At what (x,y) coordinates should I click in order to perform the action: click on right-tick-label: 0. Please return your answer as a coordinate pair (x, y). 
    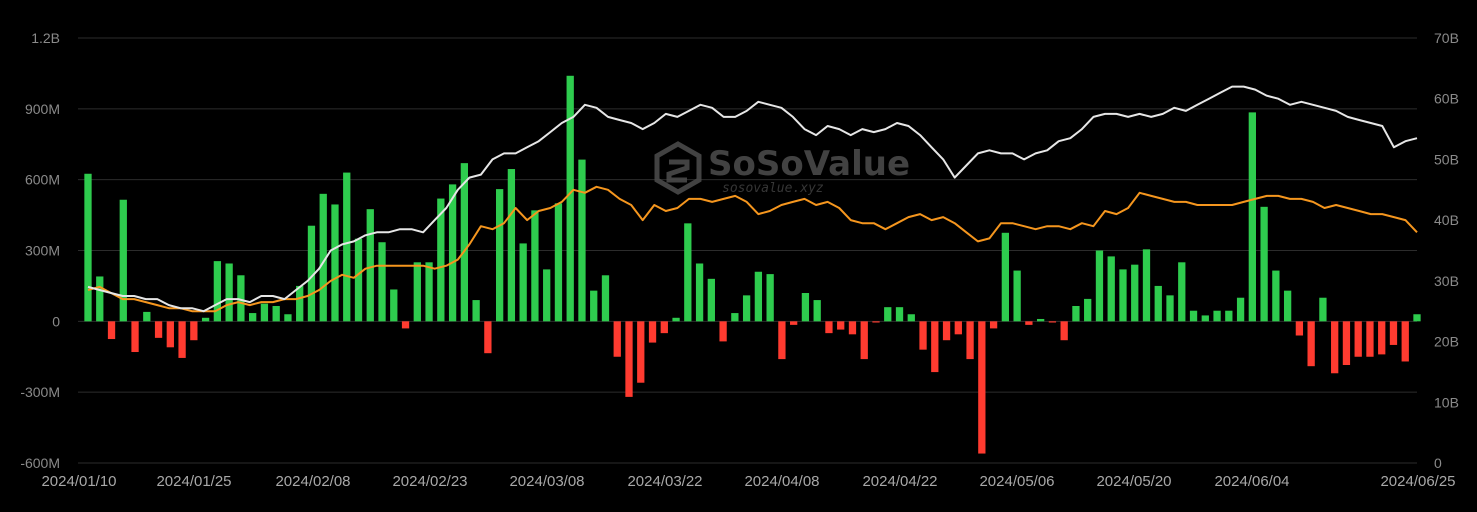
    Looking at the image, I should click on (1438, 463).